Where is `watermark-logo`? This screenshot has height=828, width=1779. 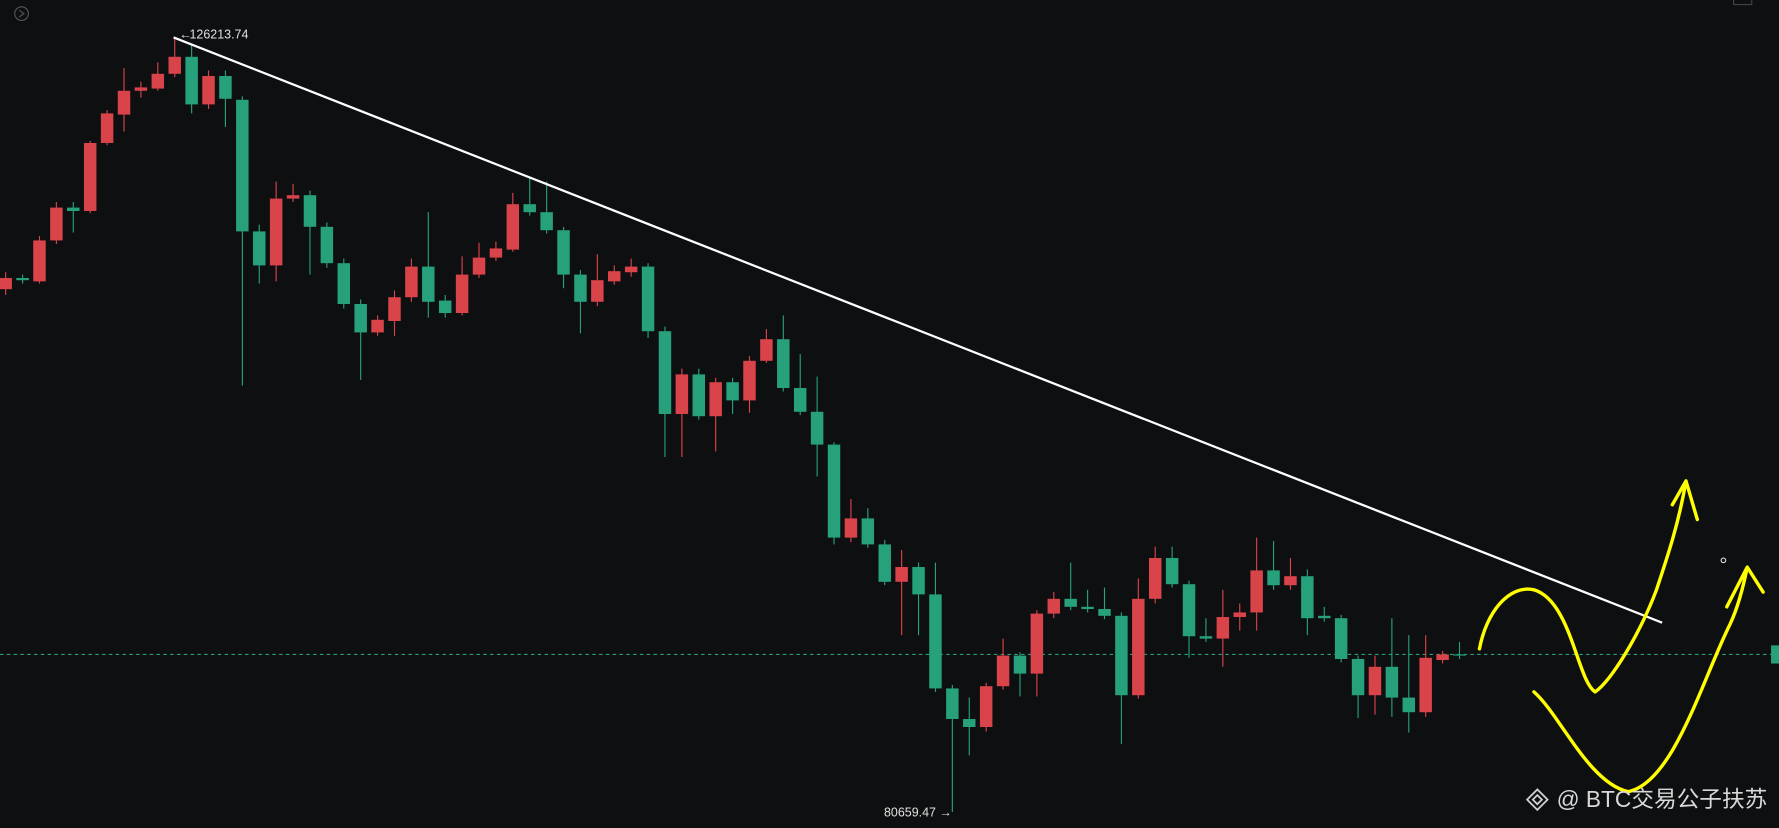
watermark-logo is located at coordinates (1537, 800).